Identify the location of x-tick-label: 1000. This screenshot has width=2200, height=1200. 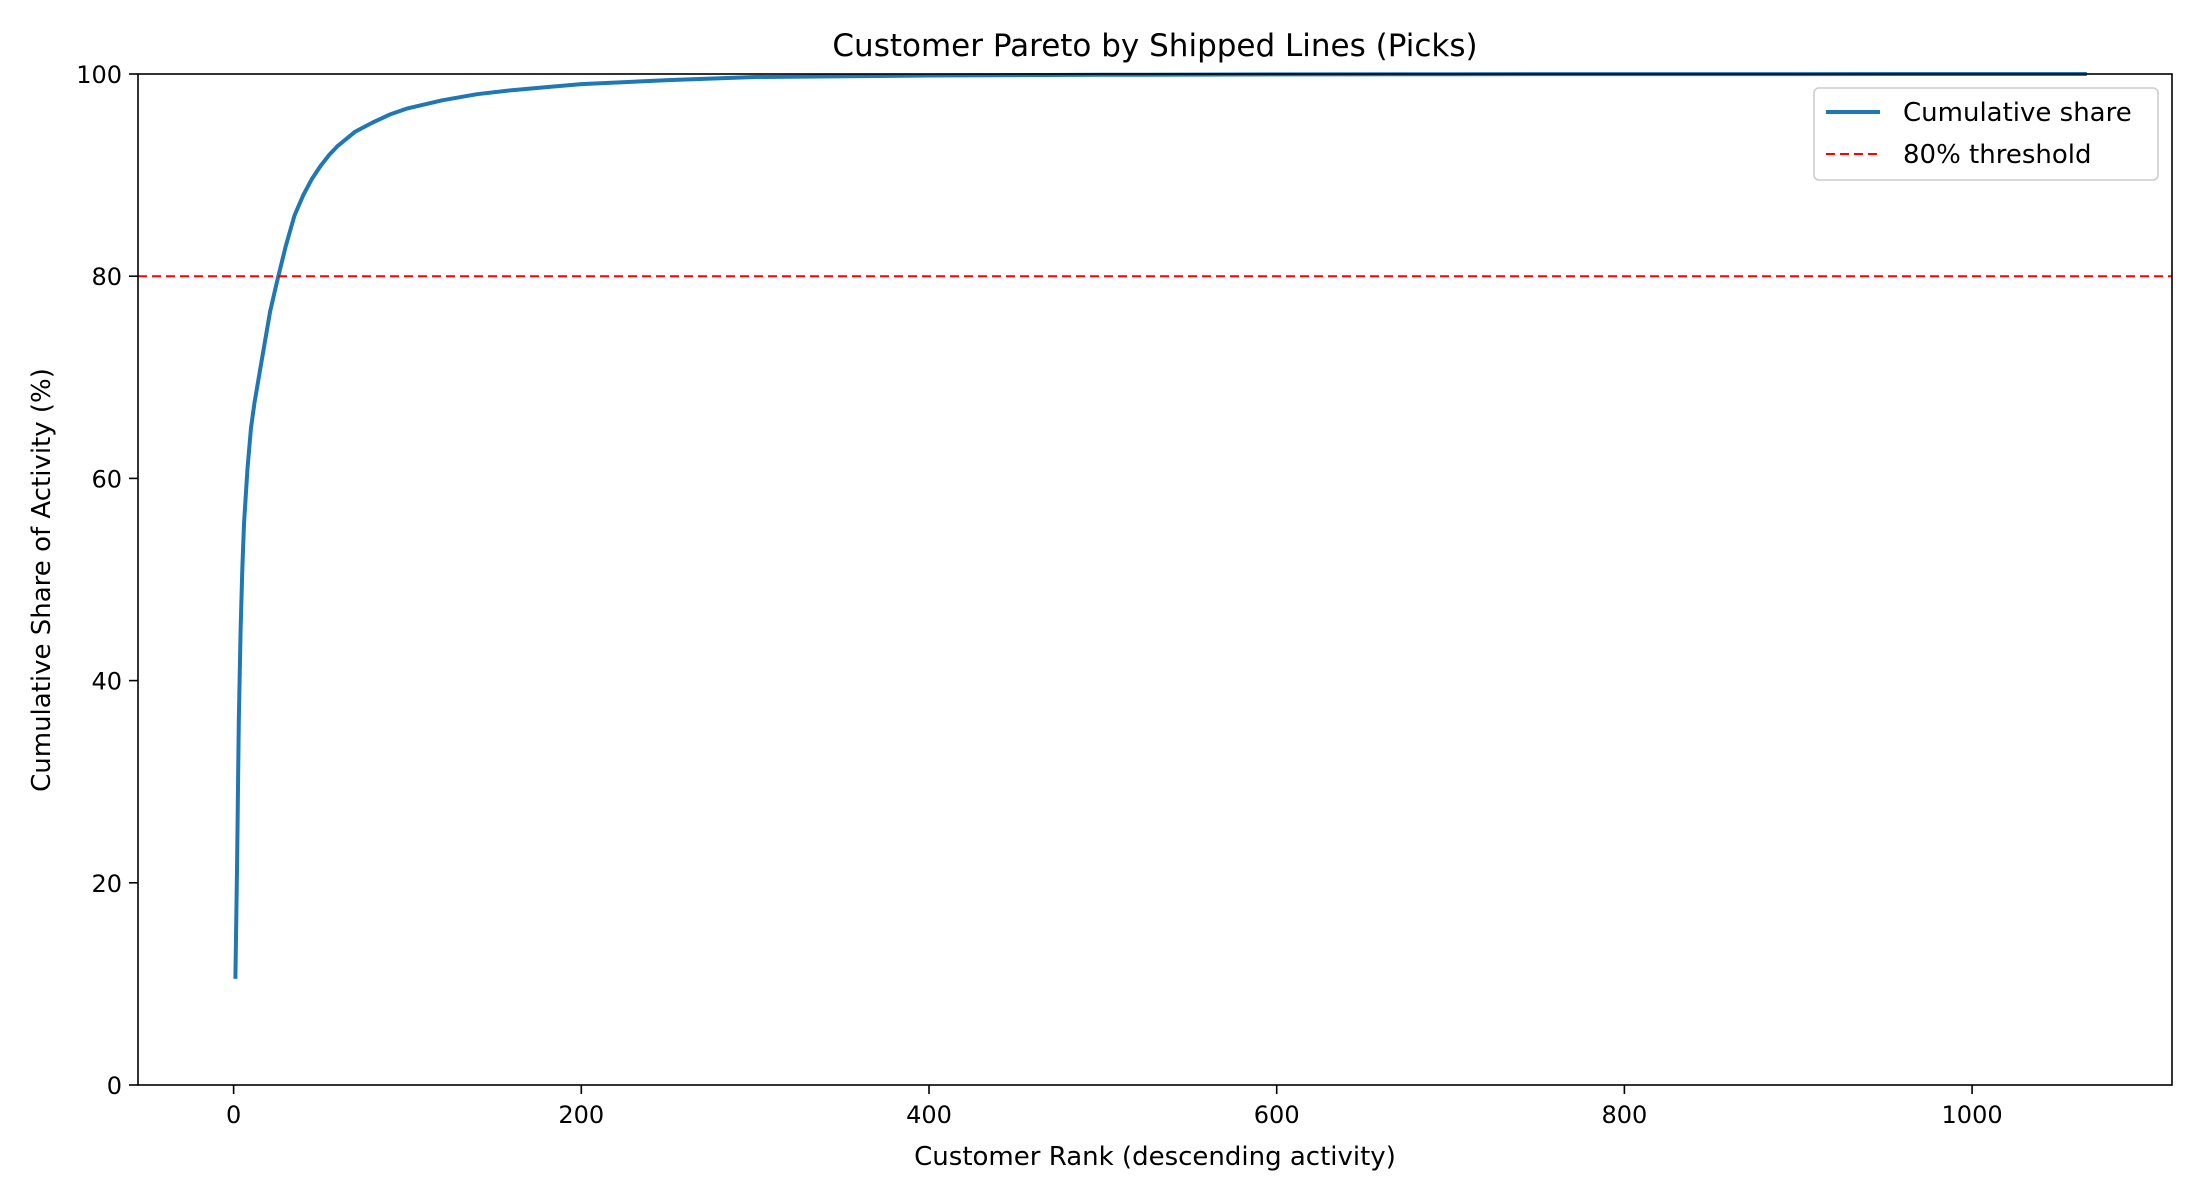
(1972, 1115).